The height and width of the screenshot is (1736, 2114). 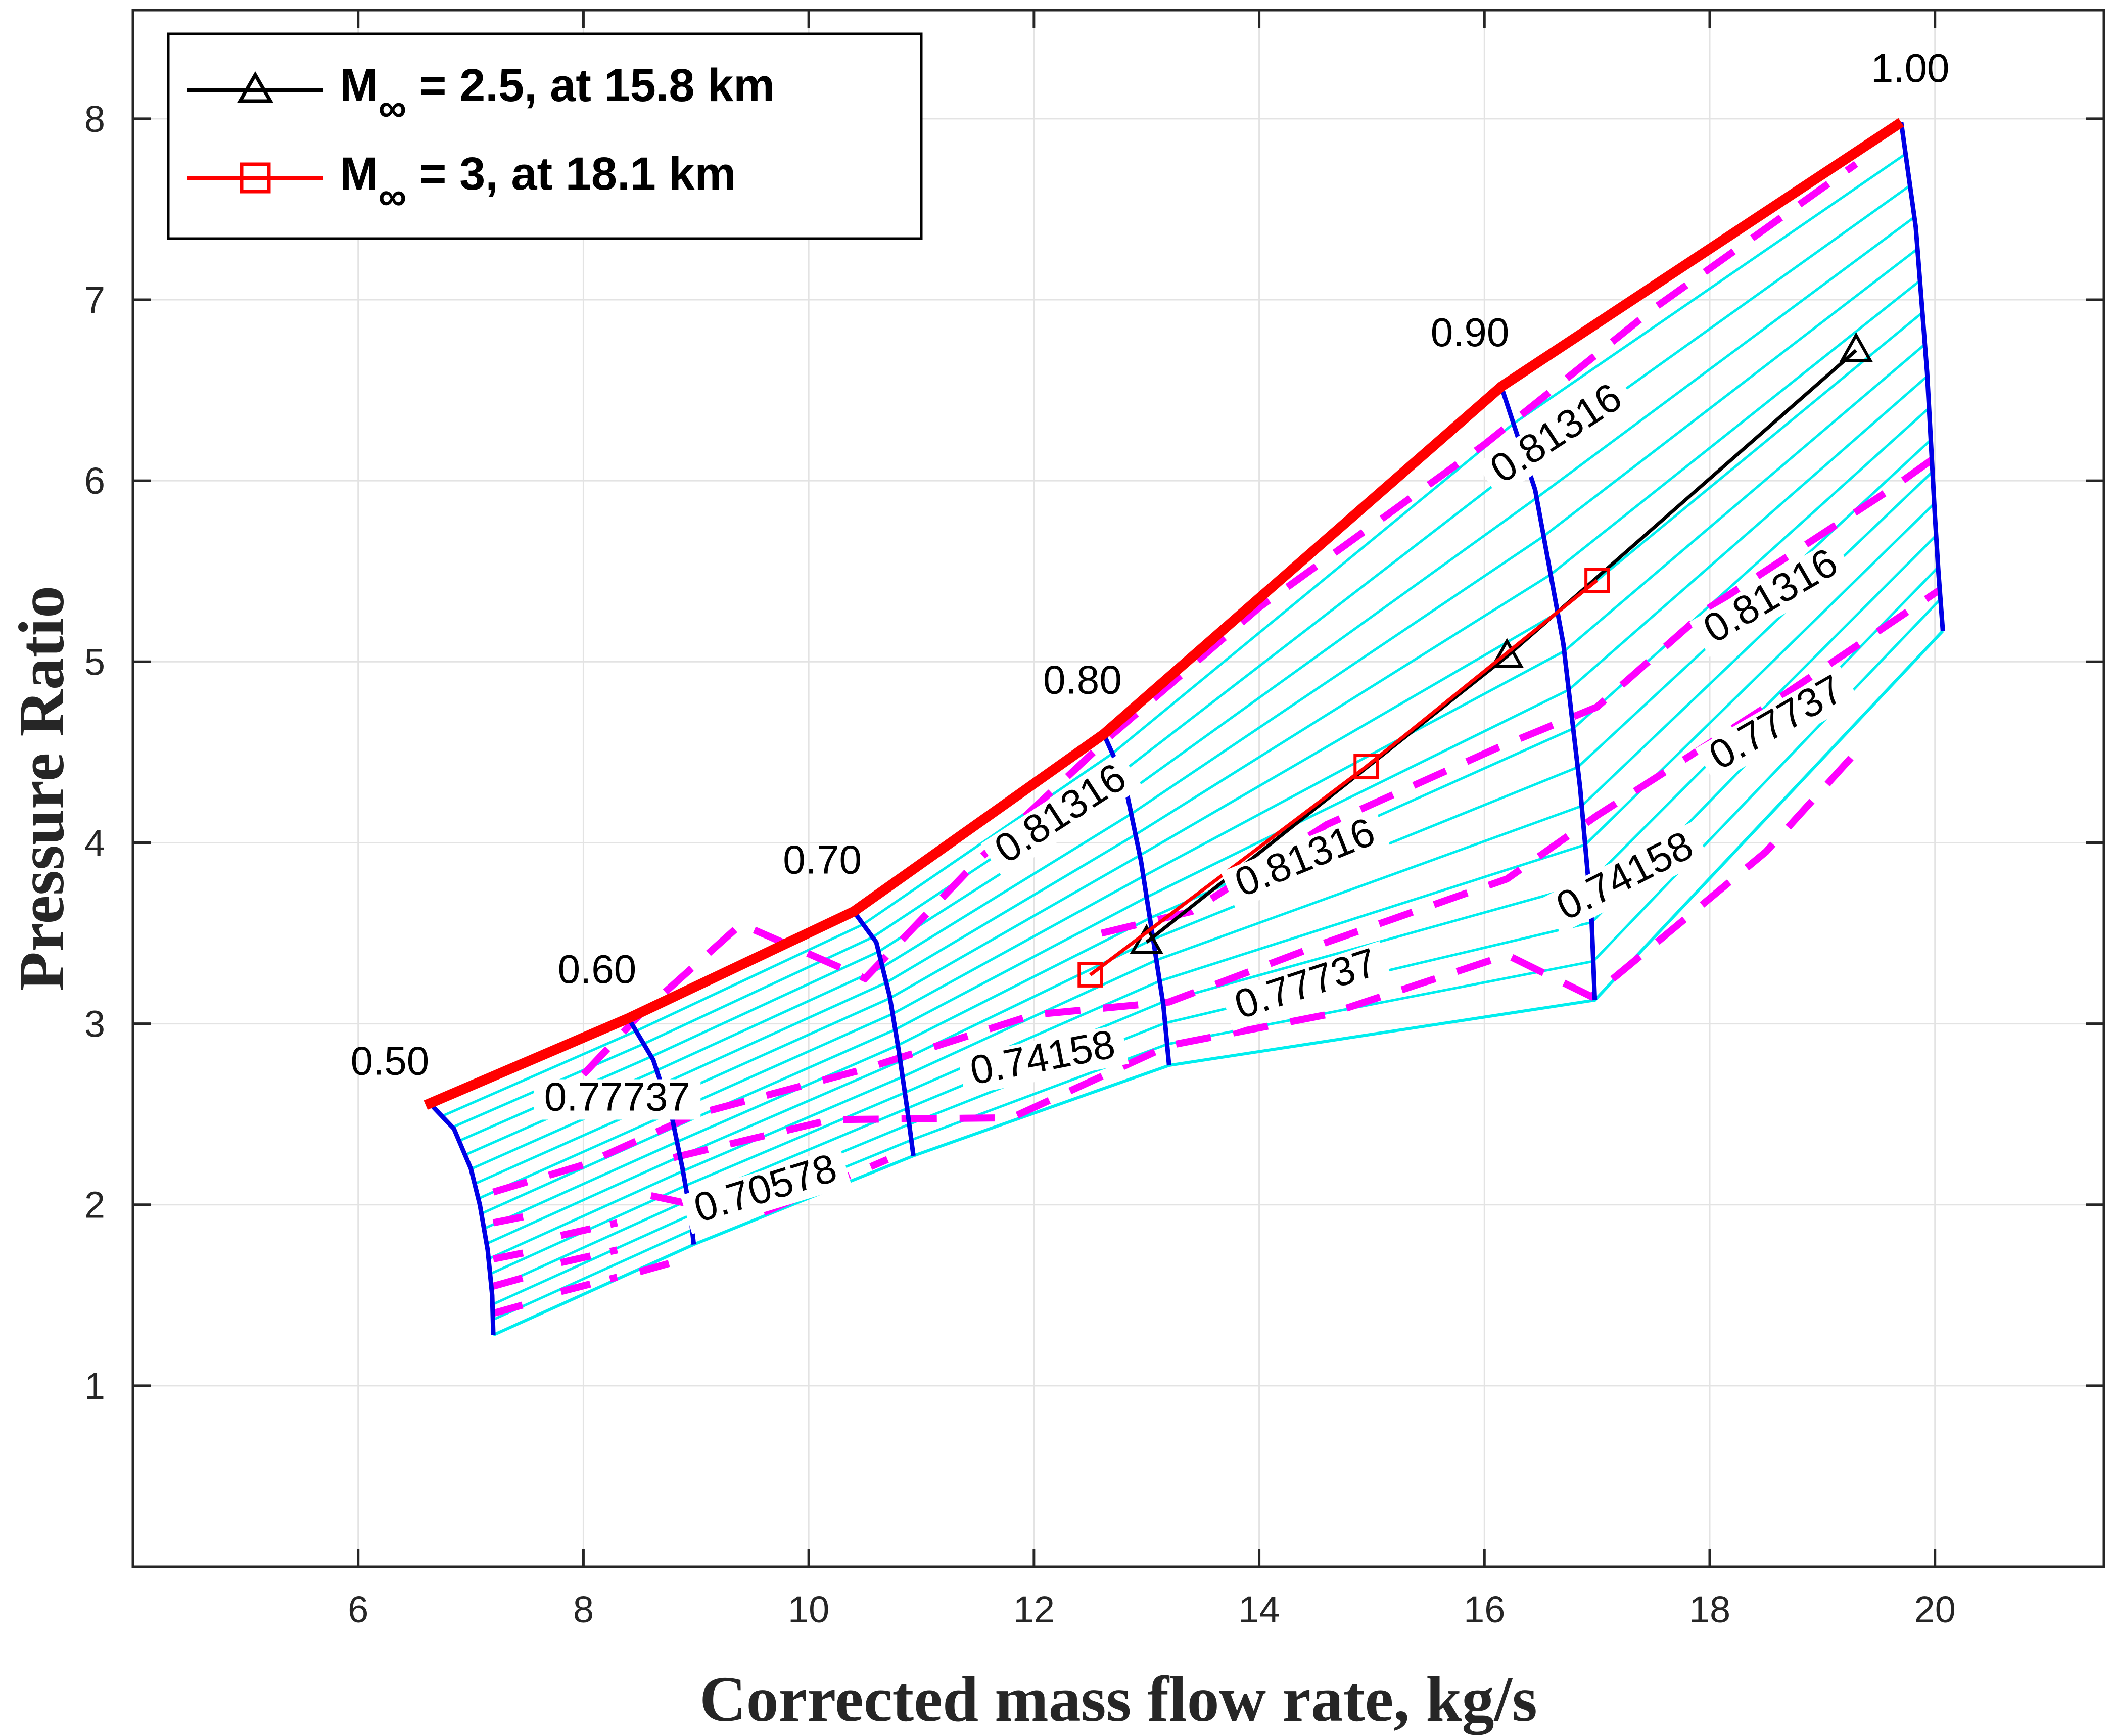 What do you see at coordinates (94, 1205) in the screenshot?
I see `y-tick-label: 2` at bounding box center [94, 1205].